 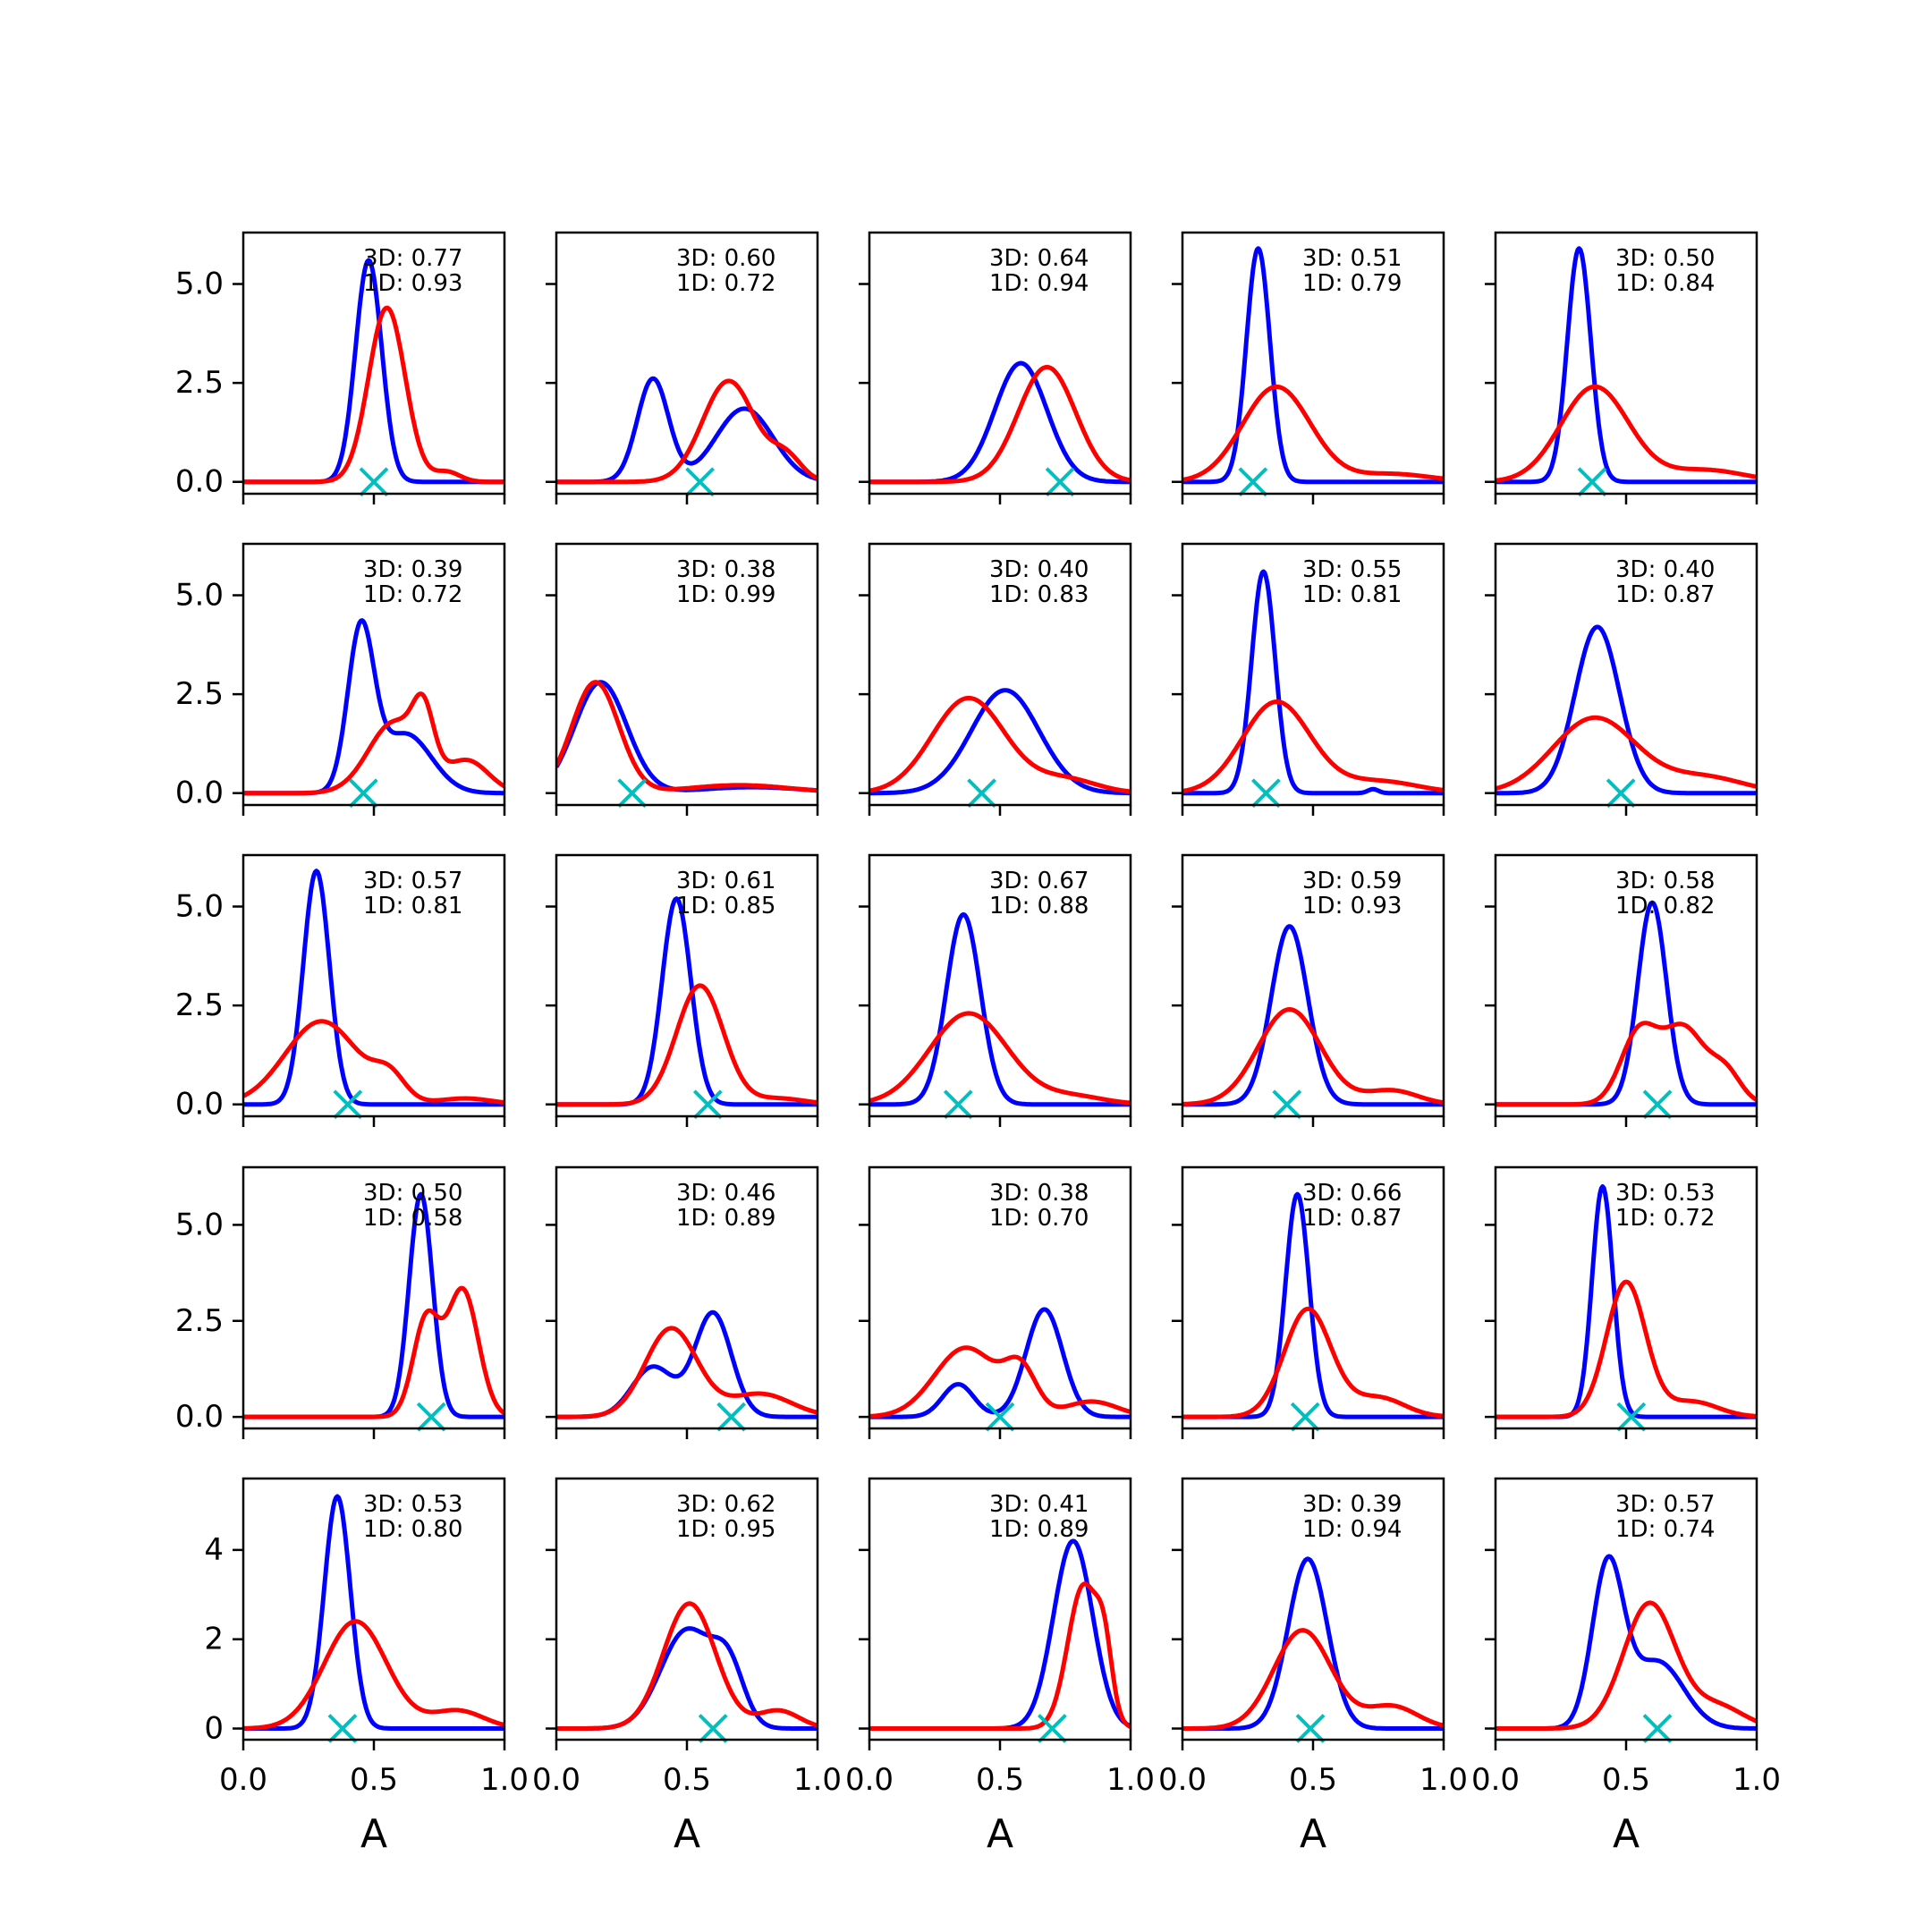 I want to click on x-tick-label: 1.0, so click(x=1130, y=1780).